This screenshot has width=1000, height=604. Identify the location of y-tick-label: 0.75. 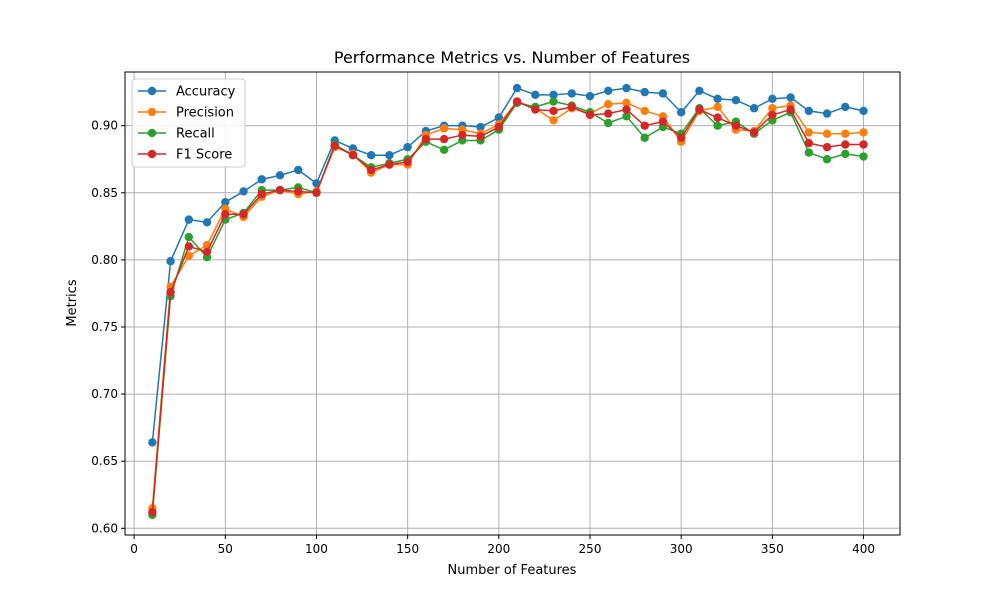
(104, 327).